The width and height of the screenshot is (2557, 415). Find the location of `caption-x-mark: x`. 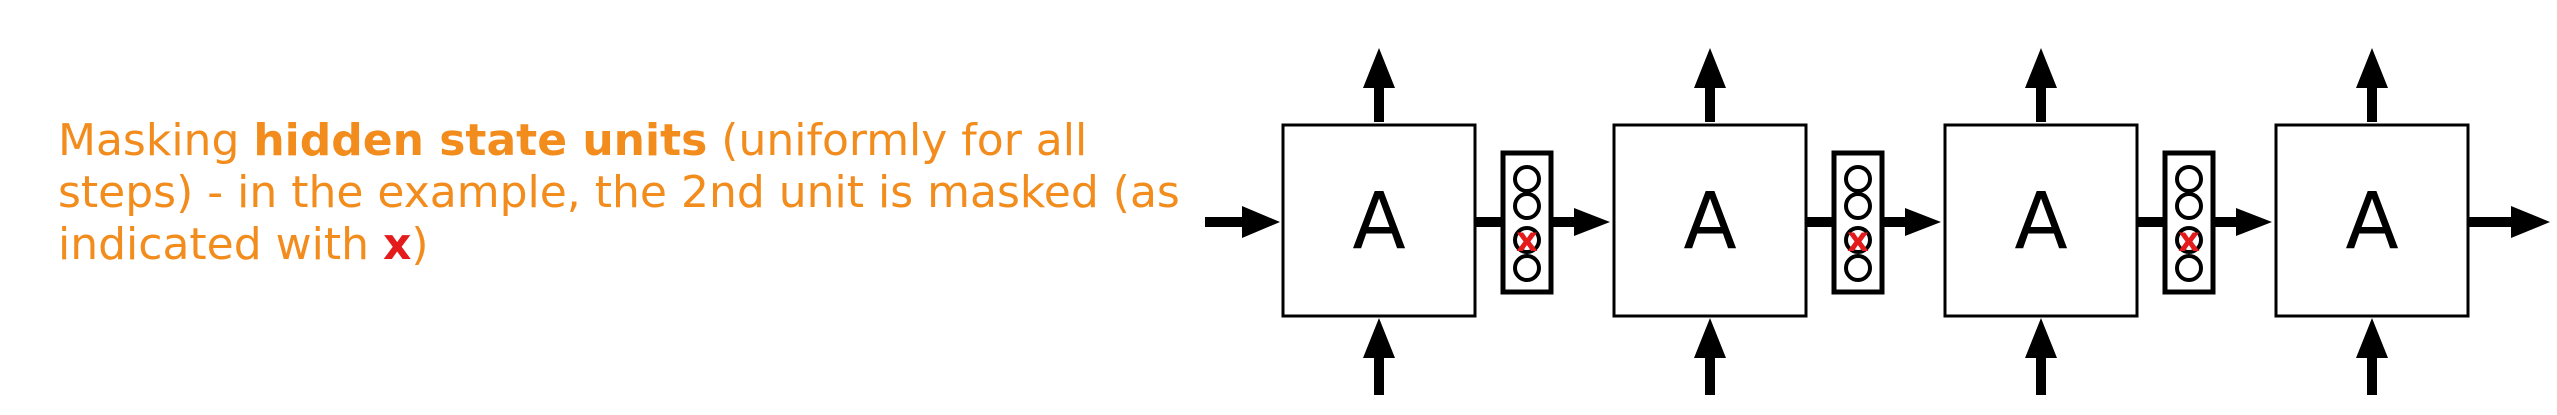

caption-x-mark: x is located at coordinates (397, 244).